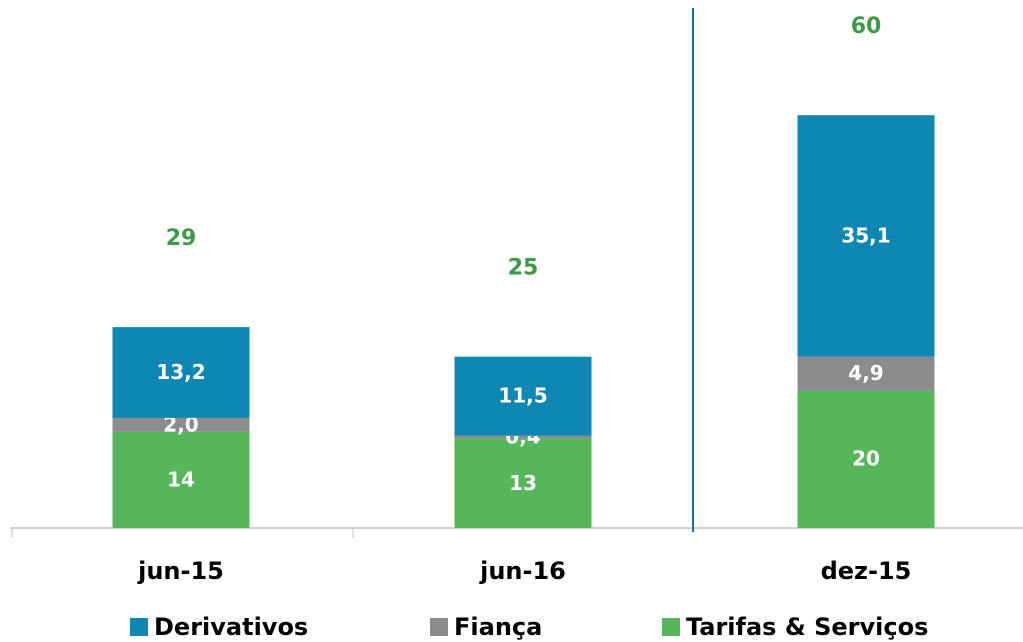  Describe the element at coordinates (866, 571) in the screenshot. I see `x-tick-label: dez-15` at that location.